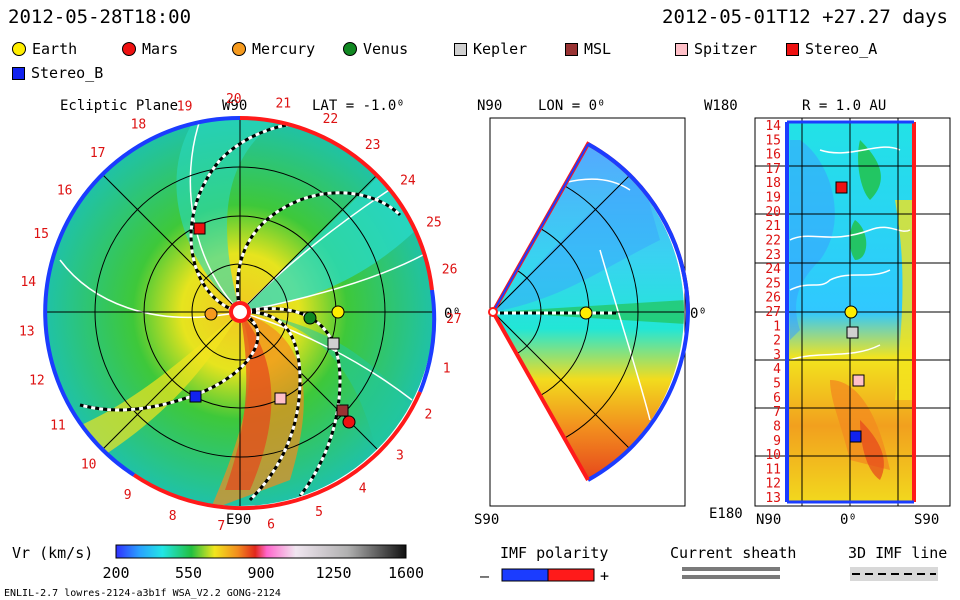 Image resolution: width=960 pixels, height=600 pixels. What do you see at coordinates (37, 380) in the screenshot?
I see `rotation-label: 12` at bounding box center [37, 380].